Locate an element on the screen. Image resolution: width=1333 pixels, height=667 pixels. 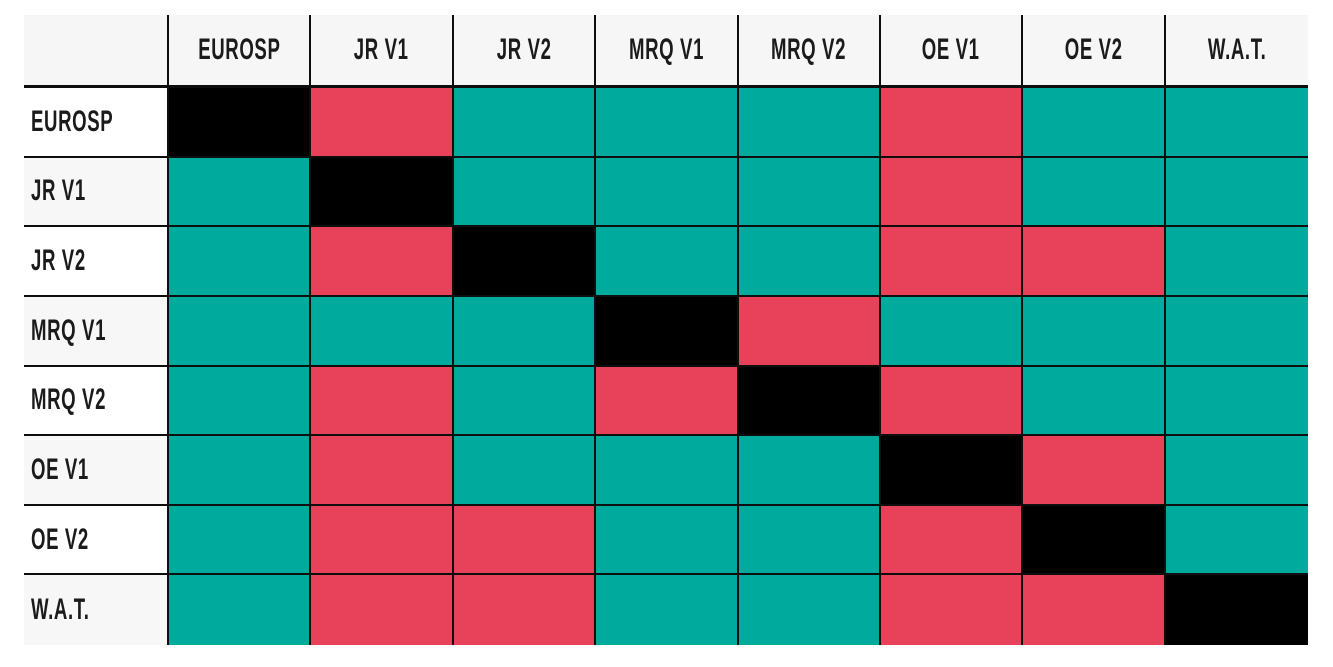
row-header: OE V2 is located at coordinates (96, 540).